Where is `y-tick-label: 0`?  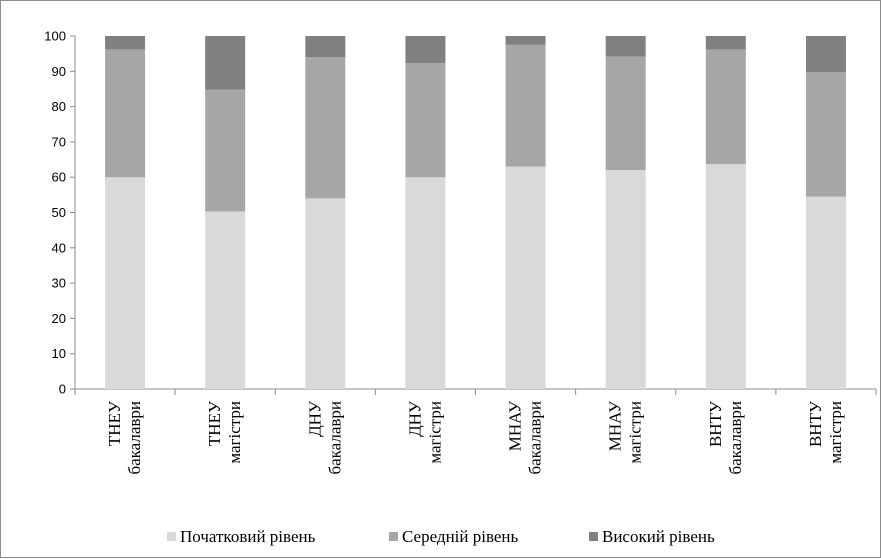
y-tick-label: 0 is located at coordinates (62, 389).